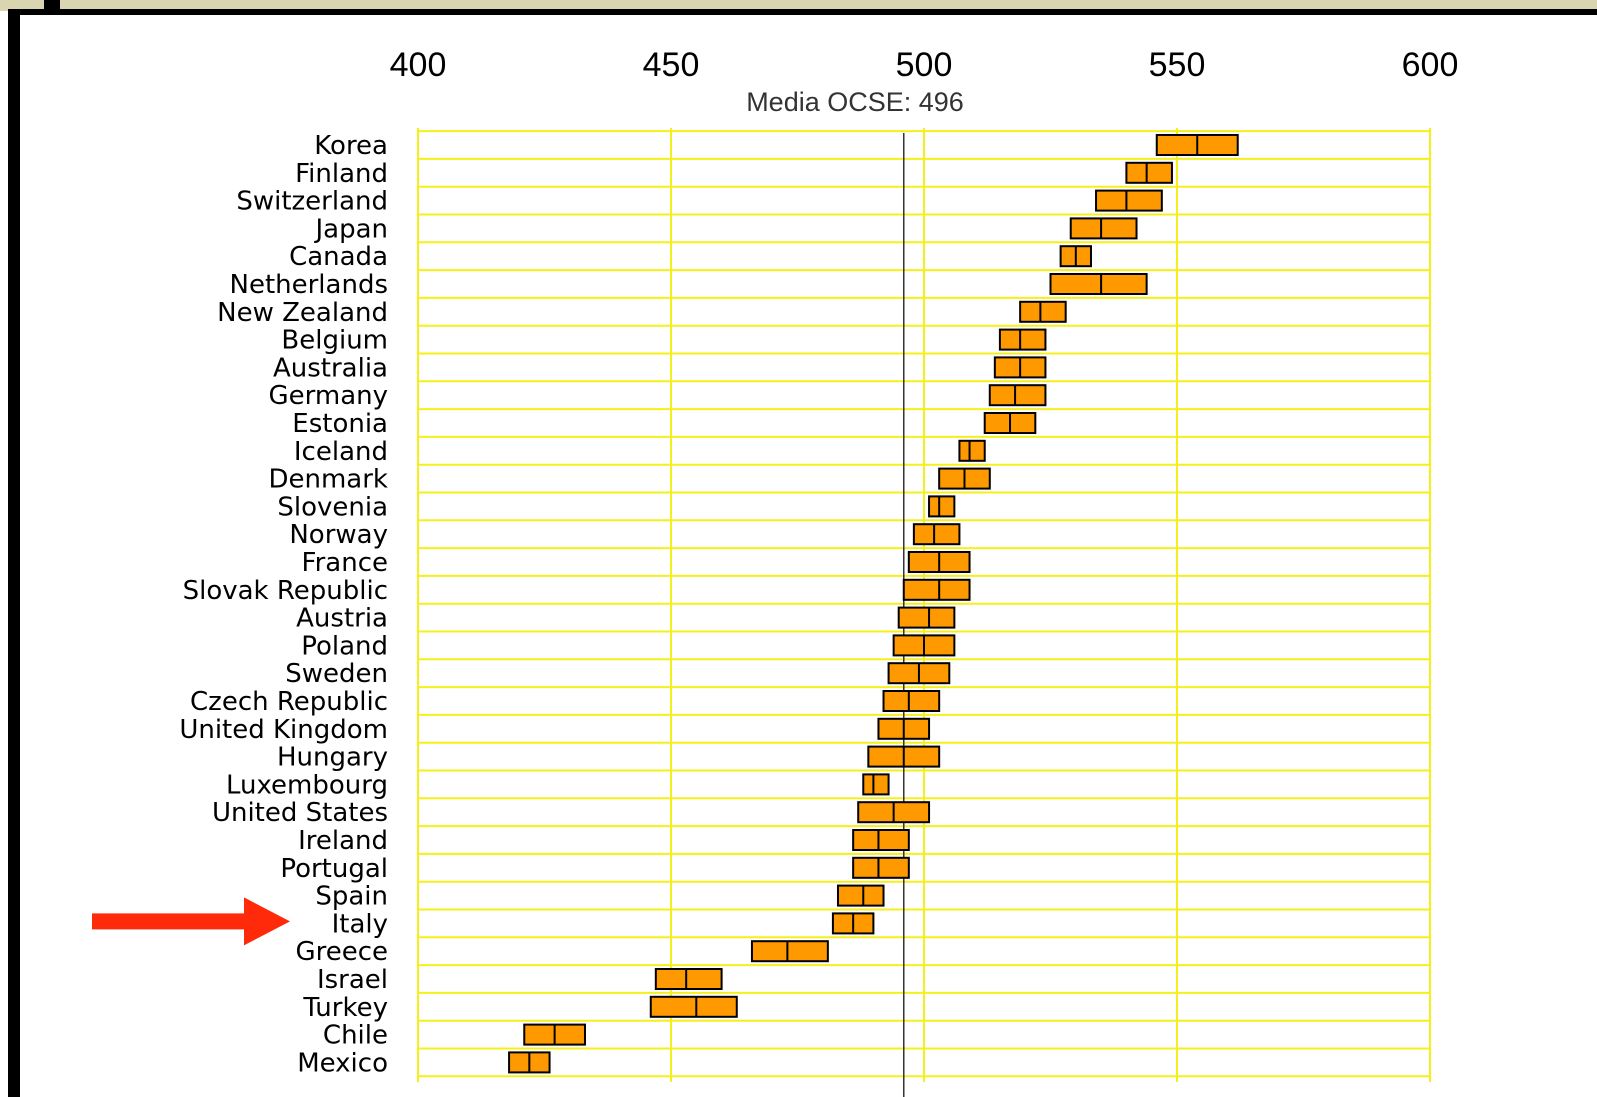 This screenshot has width=1597, height=1097. What do you see at coordinates (302, 313) in the screenshot?
I see `country-label: New Zealand` at bounding box center [302, 313].